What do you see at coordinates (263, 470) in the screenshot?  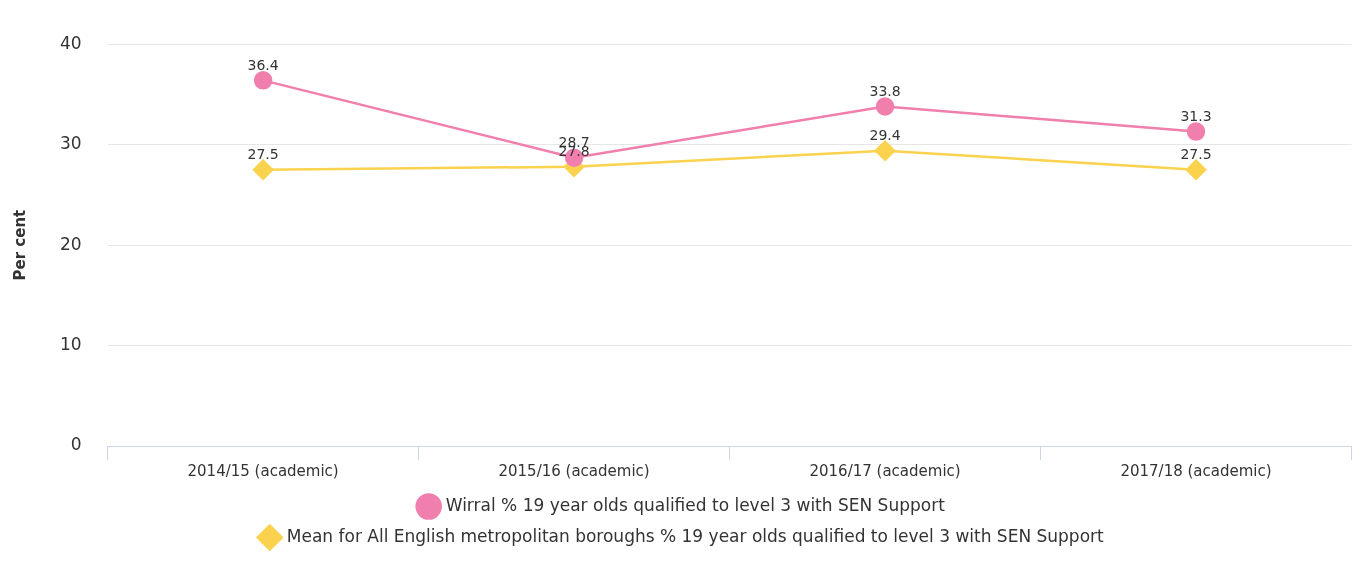 I see `x-tick-label: 2014/15 (academic)` at bounding box center [263, 470].